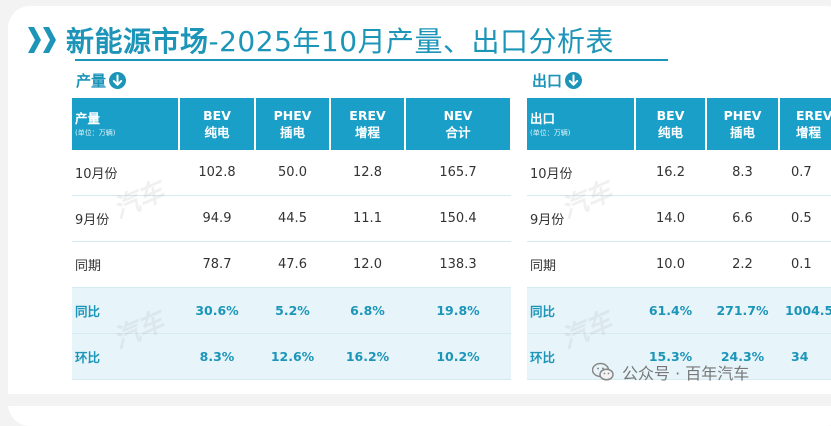 The width and height of the screenshot is (831, 426). I want to click on page-title: 新能源市场-2025年10月产量、出口分析表, so click(340, 41).